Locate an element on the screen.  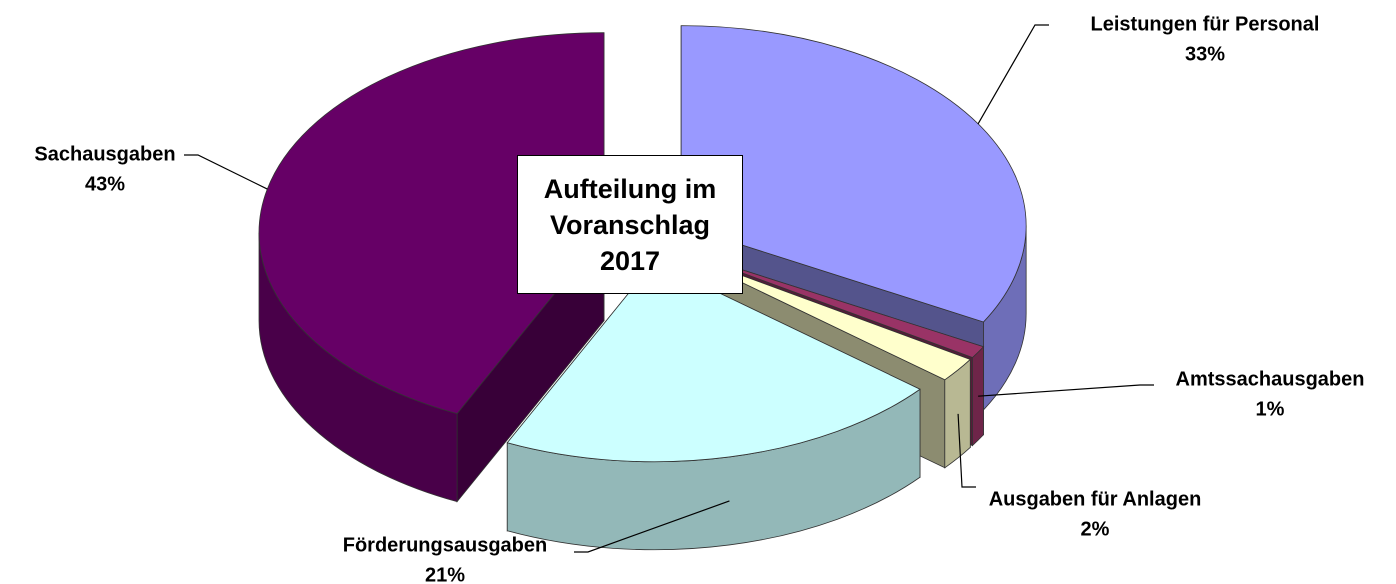
data-label-name: Leistungen für Personal is located at coordinates (1205, 24).